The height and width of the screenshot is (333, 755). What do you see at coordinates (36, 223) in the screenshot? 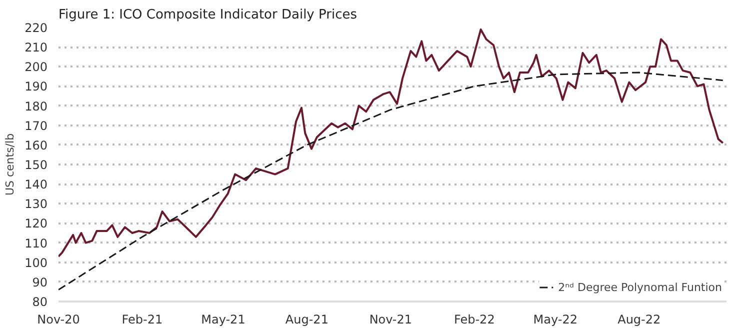
I see `y-tick-label: 120` at bounding box center [36, 223].